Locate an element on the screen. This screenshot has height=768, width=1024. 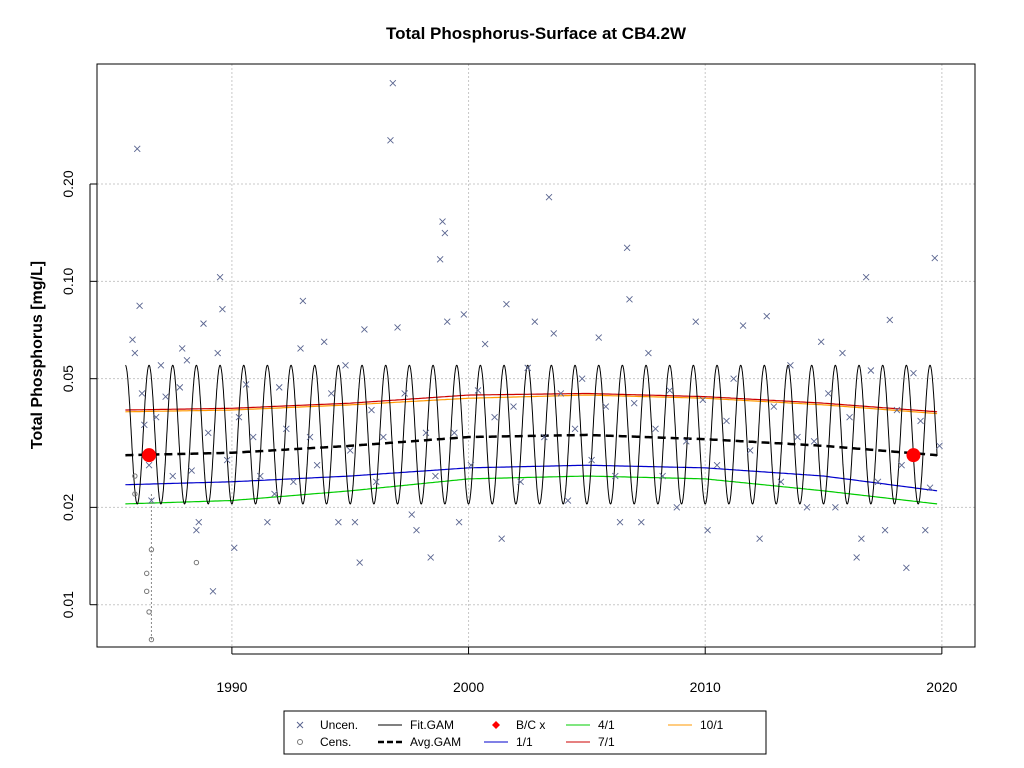
y-tick-label: 0.10 is located at coordinates (68, 281).